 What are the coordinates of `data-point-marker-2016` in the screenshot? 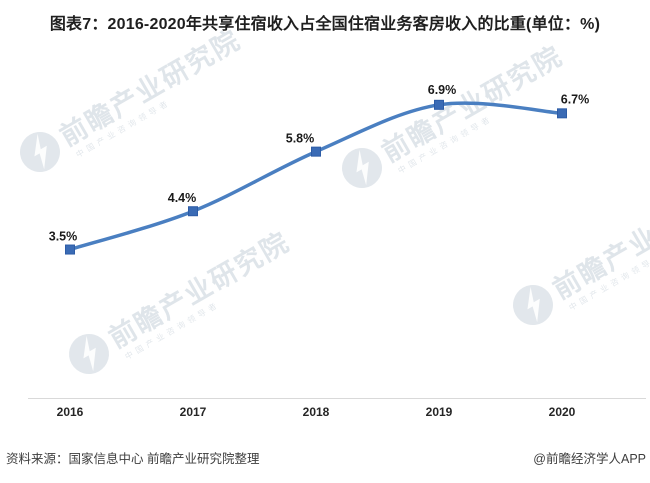 It's located at (70, 249).